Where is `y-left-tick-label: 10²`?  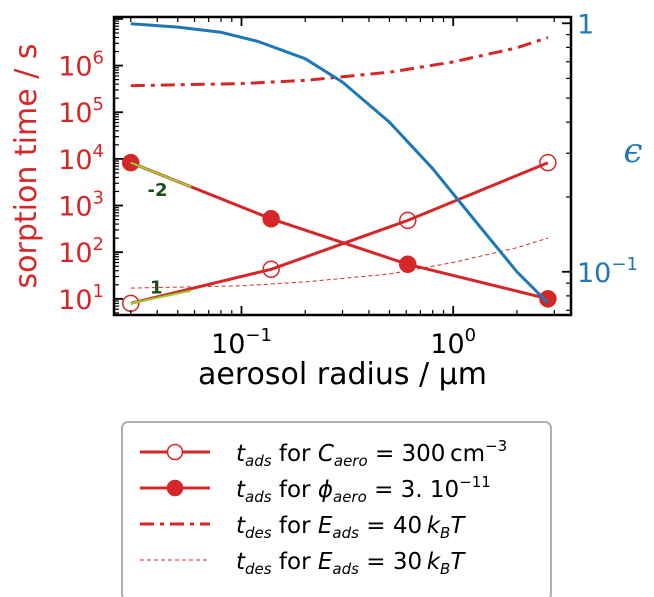 y-left-tick-label: 10² is located at coordinates (81, 251).